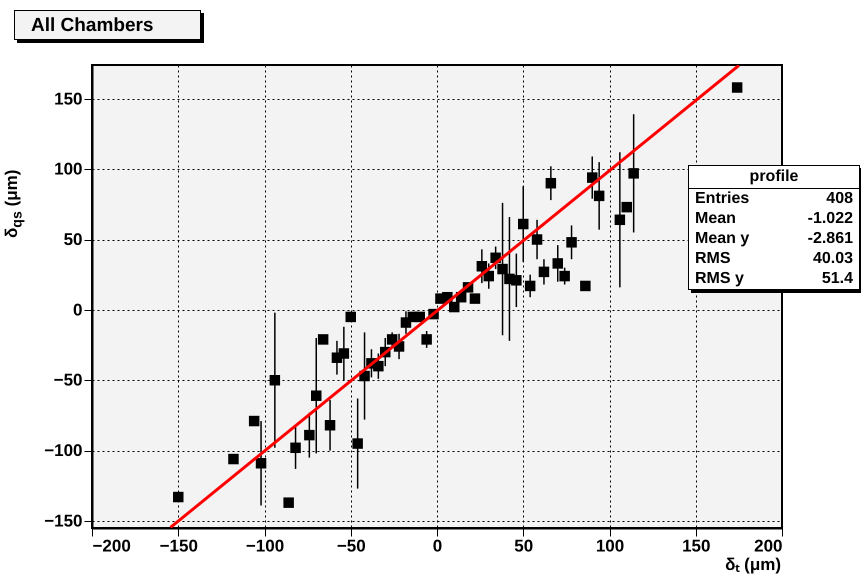  What do you see at coordinates (437, 546) in the screenshot?
I see `x-tick-label: 0` at bounding box center [437, 546].